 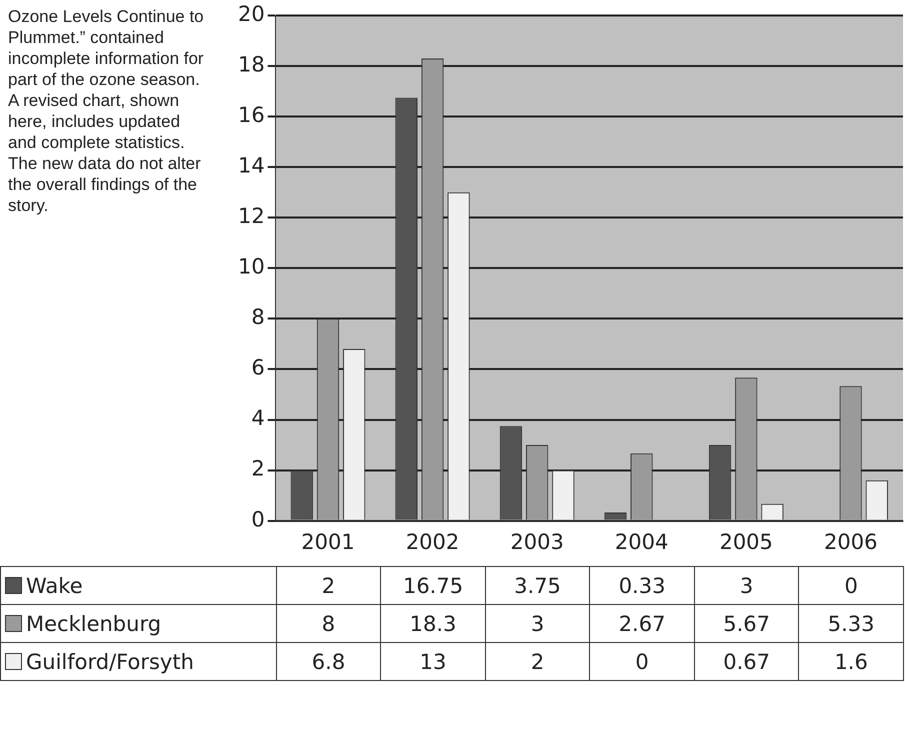 I want to click on data-label: 5.67, so click(x=746, y=623).